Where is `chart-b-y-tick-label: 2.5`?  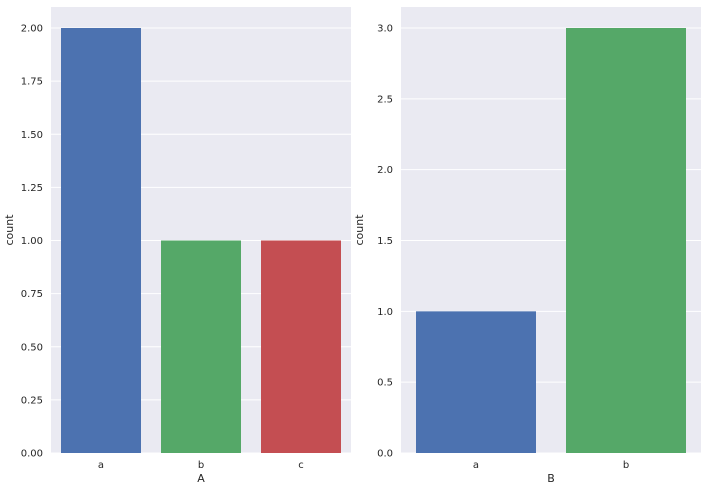 chart-b-y-tick-label: 2.5 is located at coordinates (385, 99).